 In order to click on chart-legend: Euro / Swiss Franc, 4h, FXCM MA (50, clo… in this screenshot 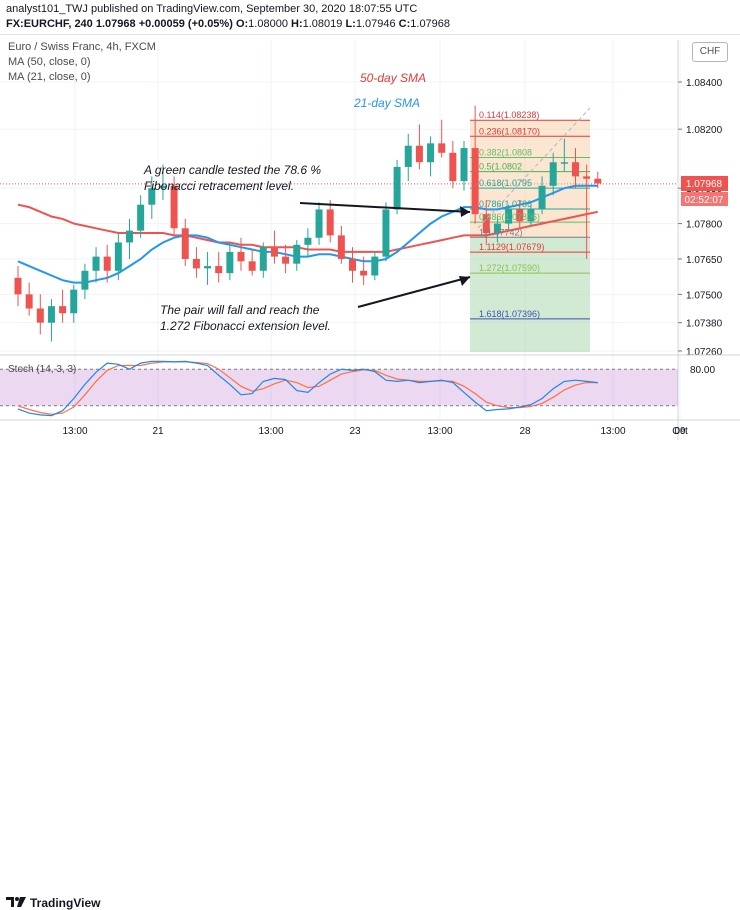, I will do `click(82, 62)`.